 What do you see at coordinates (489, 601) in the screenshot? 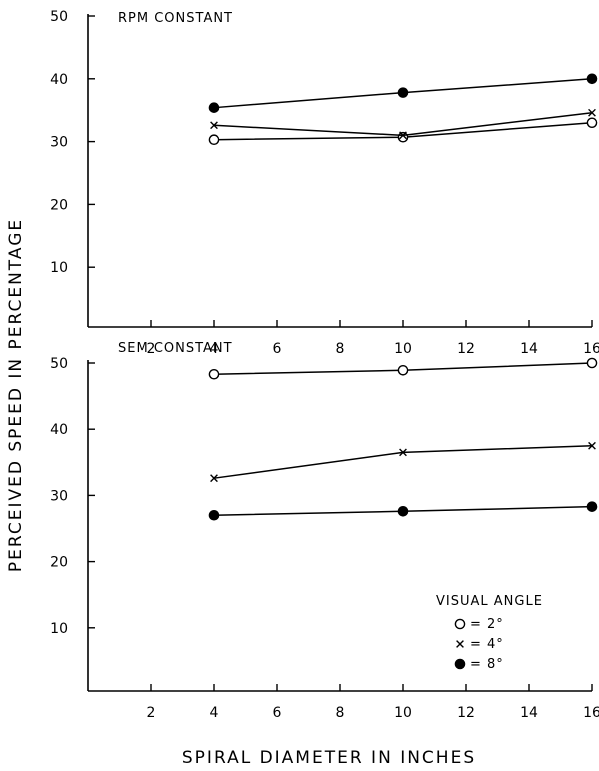
I see `legend-title: VISUAL ANGLE` at bounding box center [489, 601].